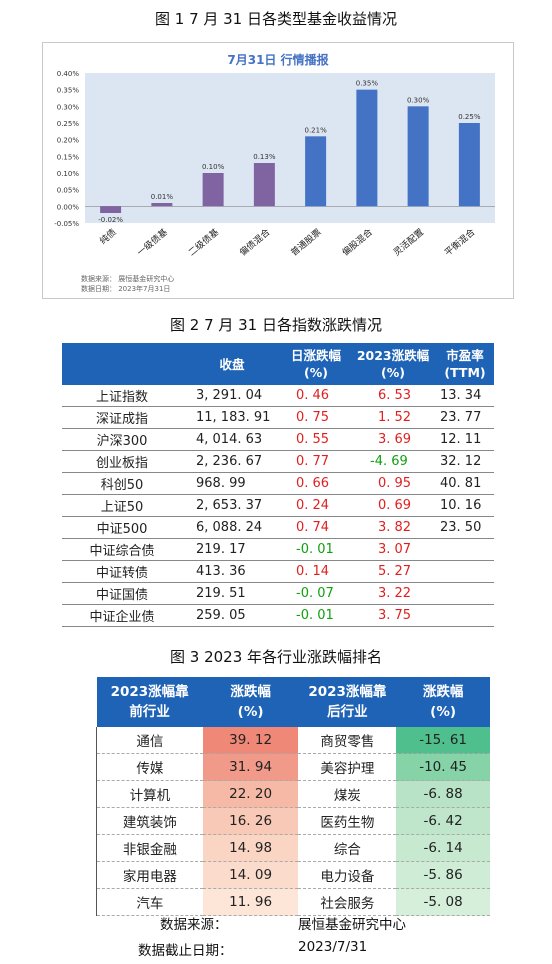 The height and width of the screenshot is (964, 552). I want to click on index-row: 中证国债 219. 51 -0. 07 3. 22, so click(278, 593).